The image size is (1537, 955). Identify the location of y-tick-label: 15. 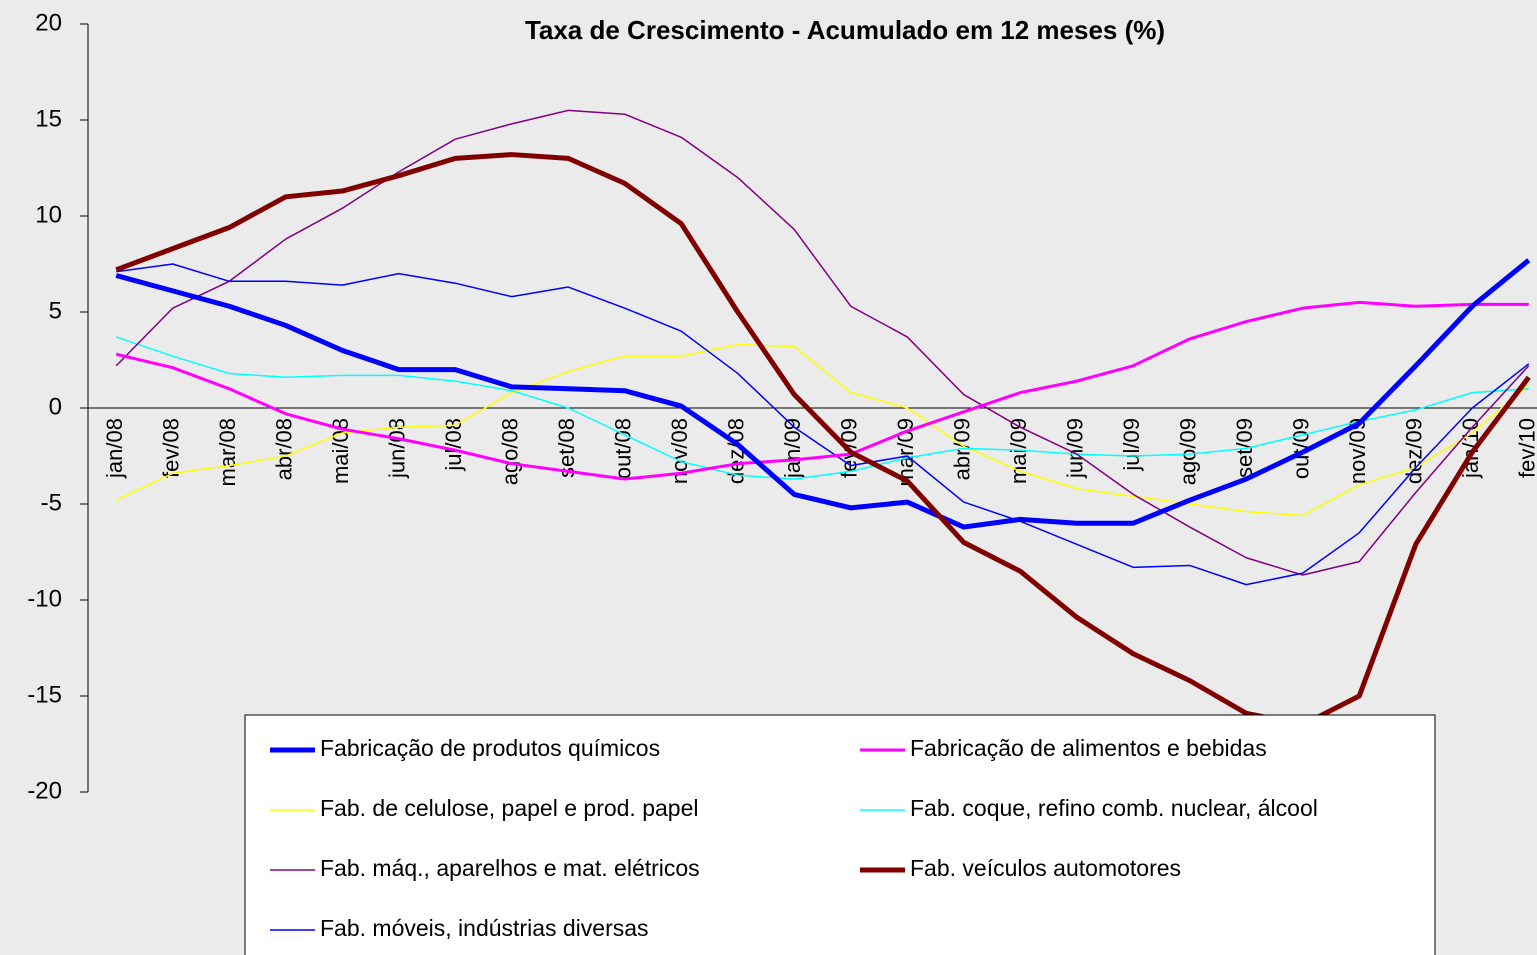
(48, 118).